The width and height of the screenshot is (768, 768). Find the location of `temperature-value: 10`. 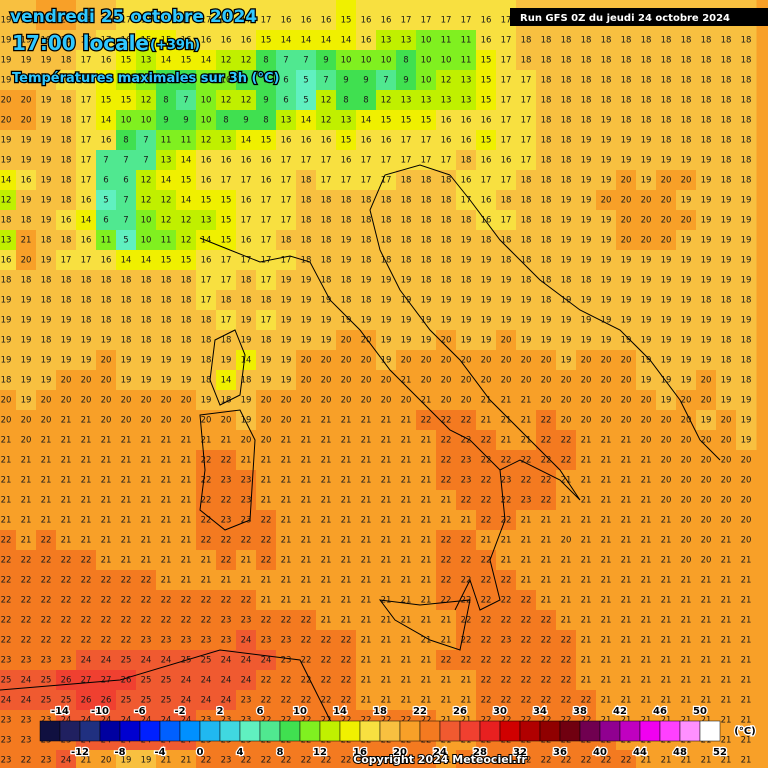

temperature-value: 10 is located at coordinates (366, 61).